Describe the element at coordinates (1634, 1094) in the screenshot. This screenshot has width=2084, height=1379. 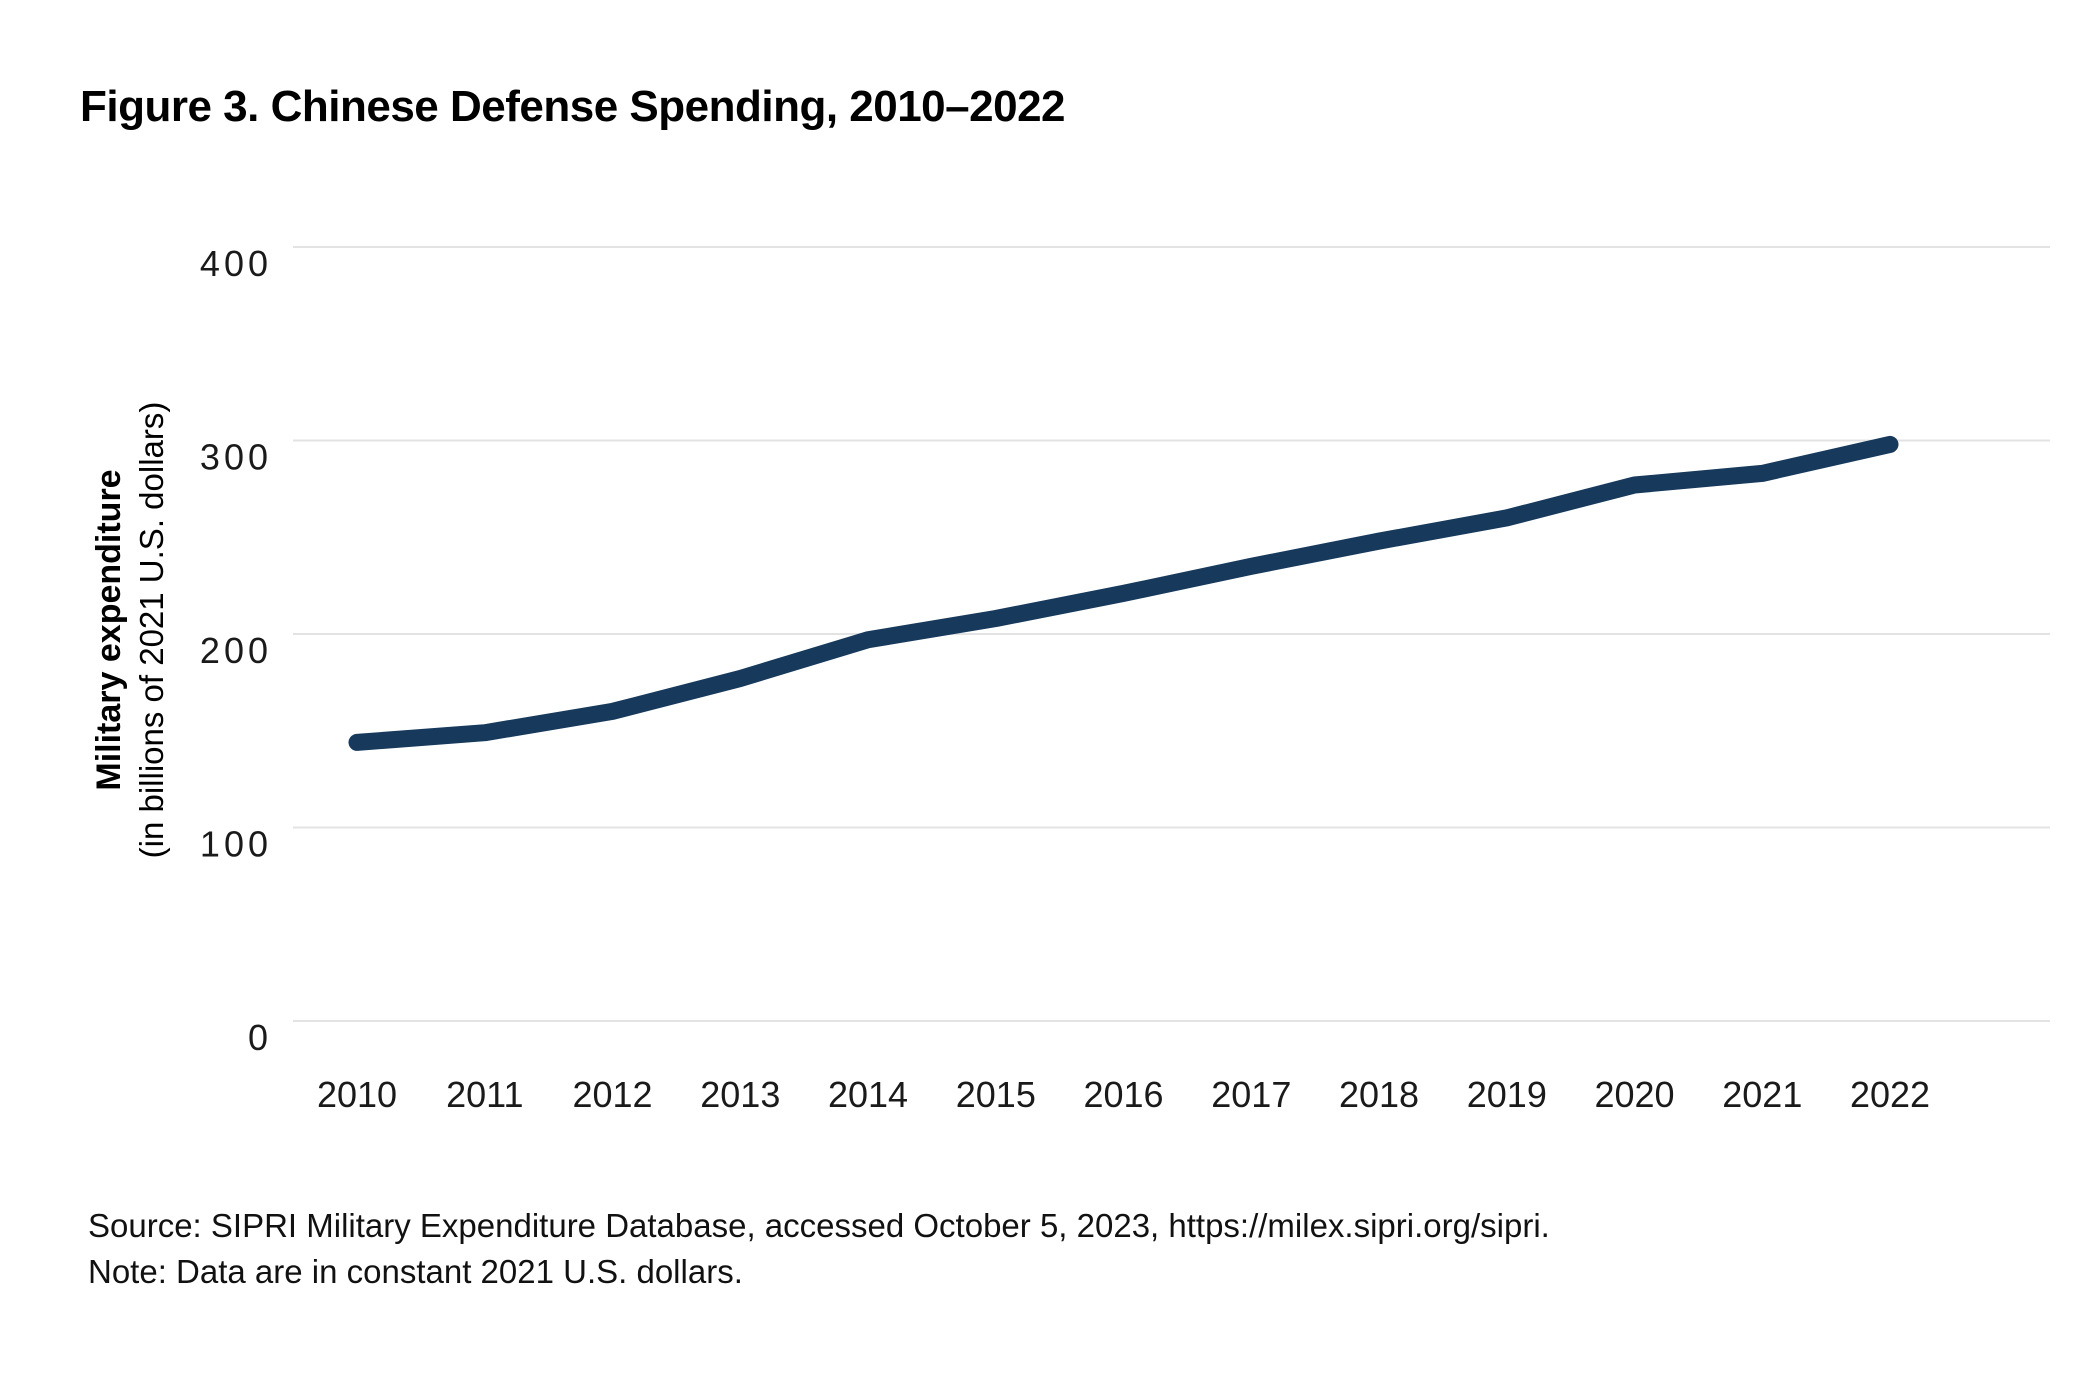
I see `x-tick-label-2020: 2020` at that location.